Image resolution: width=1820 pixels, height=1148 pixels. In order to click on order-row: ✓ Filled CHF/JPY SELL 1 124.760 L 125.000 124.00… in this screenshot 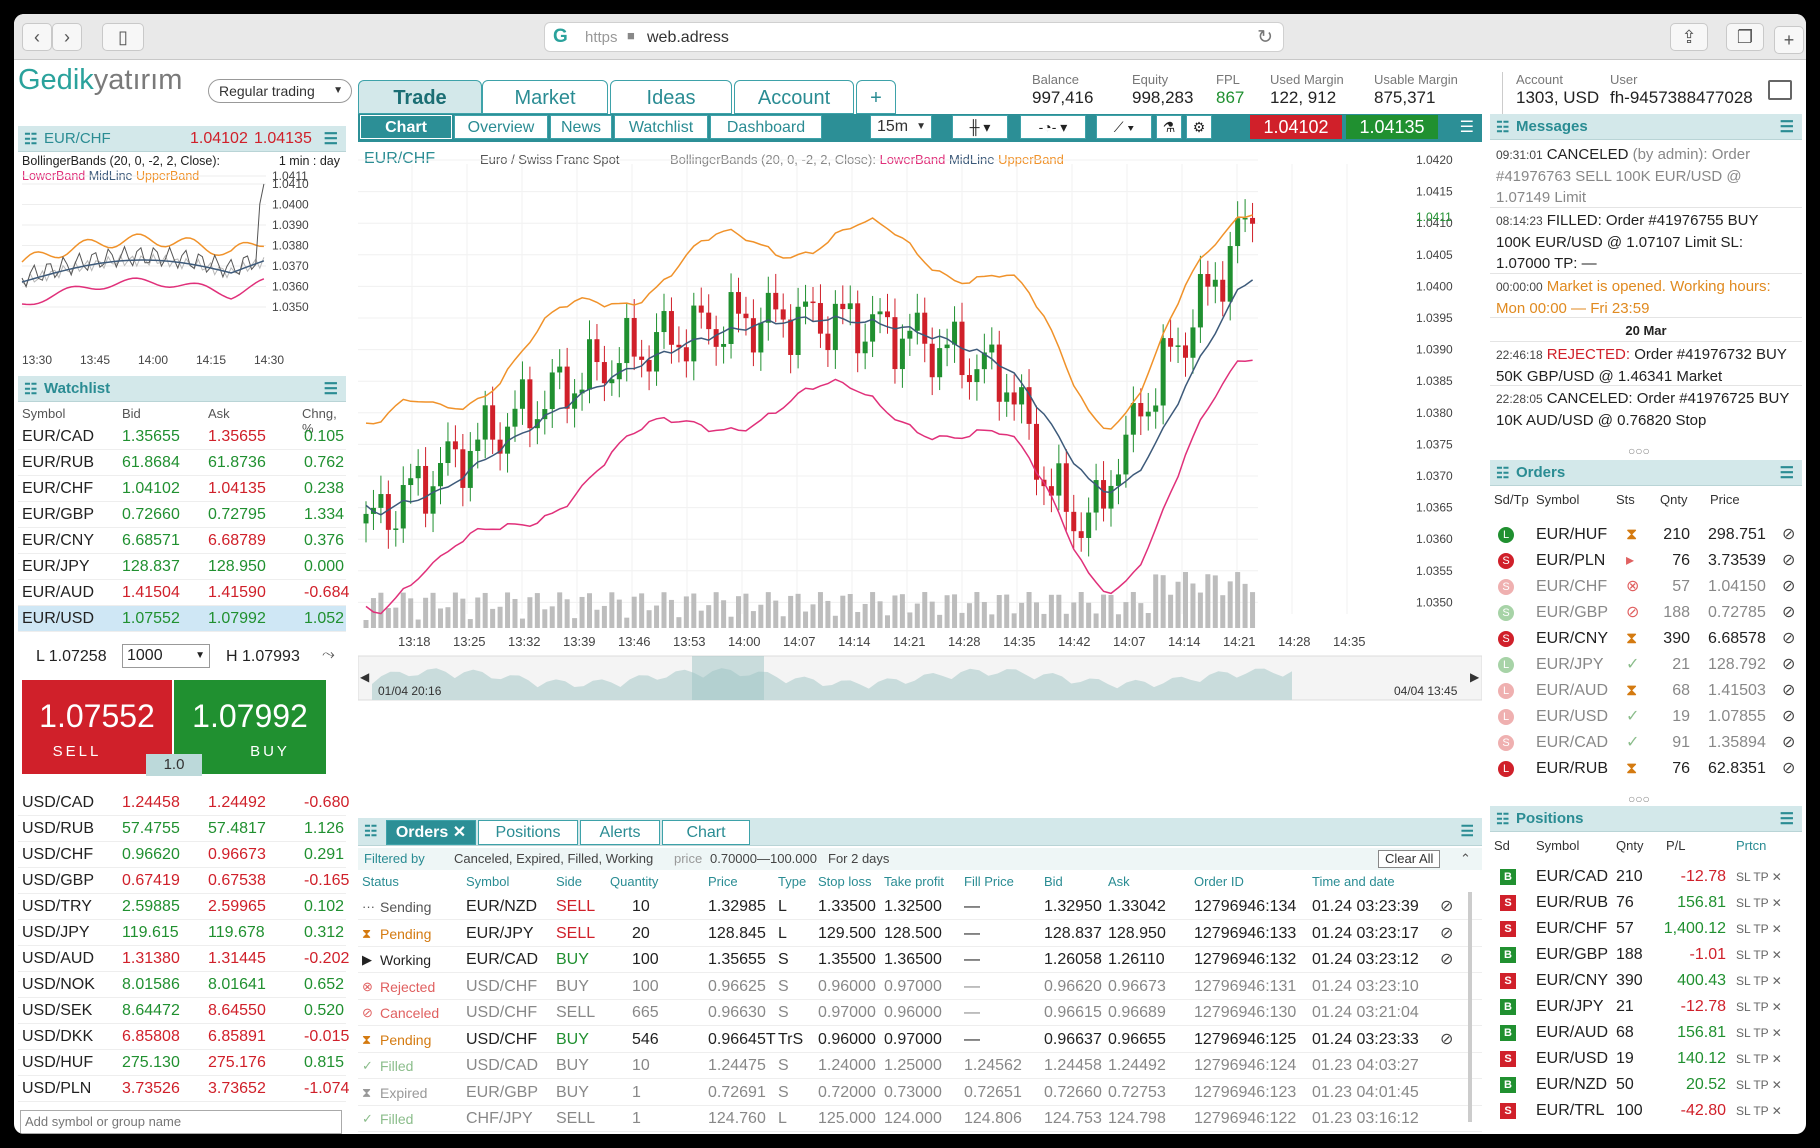, I will do `click(920, 1119)`.